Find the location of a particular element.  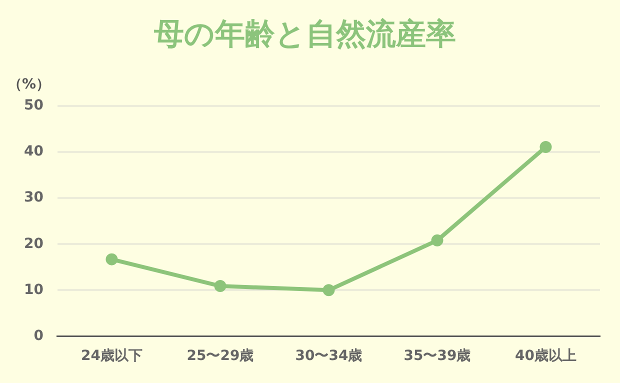

x-tick-label: 40歳以上 is located at coordinates (545, 356).